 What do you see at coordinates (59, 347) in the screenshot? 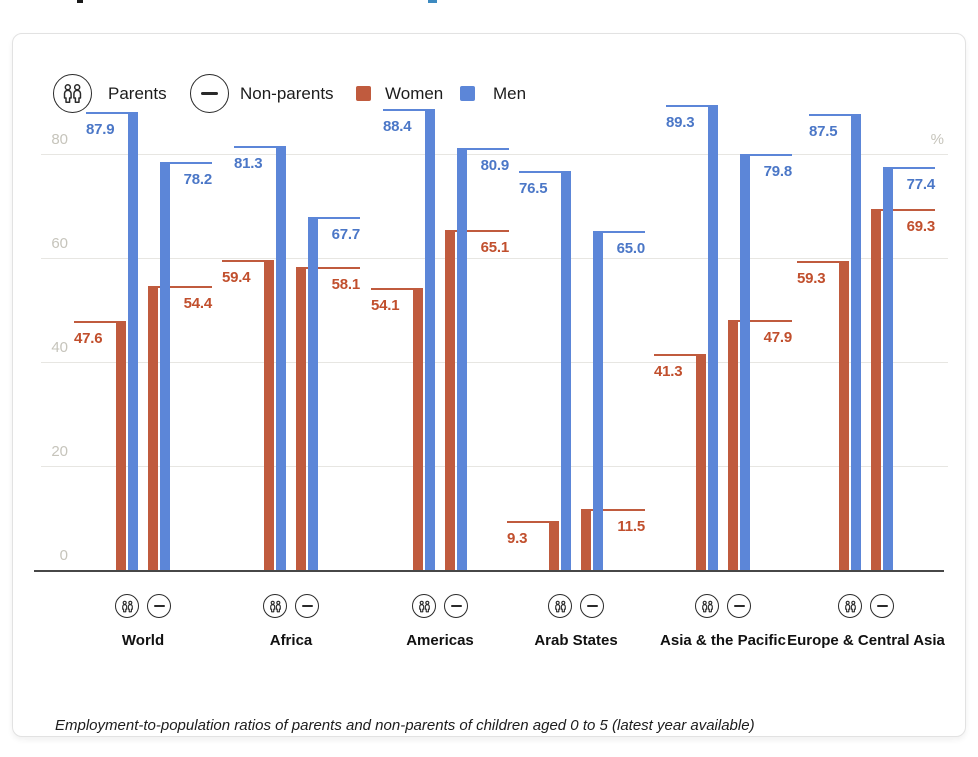
I see `y-tick-40: 40` at bounding box center [59, 347].